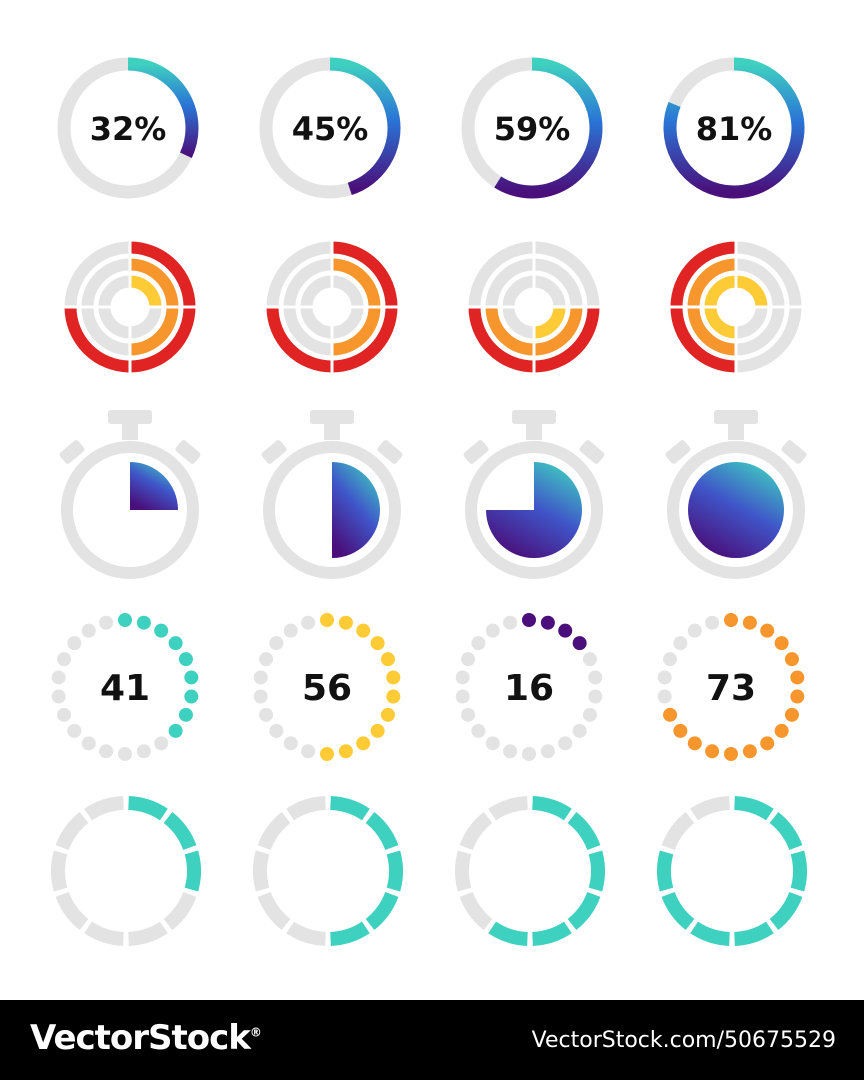  Describe the element at coordinates (731, 688) in the screenshot. I see `dot-ring-number: 73` at that location.